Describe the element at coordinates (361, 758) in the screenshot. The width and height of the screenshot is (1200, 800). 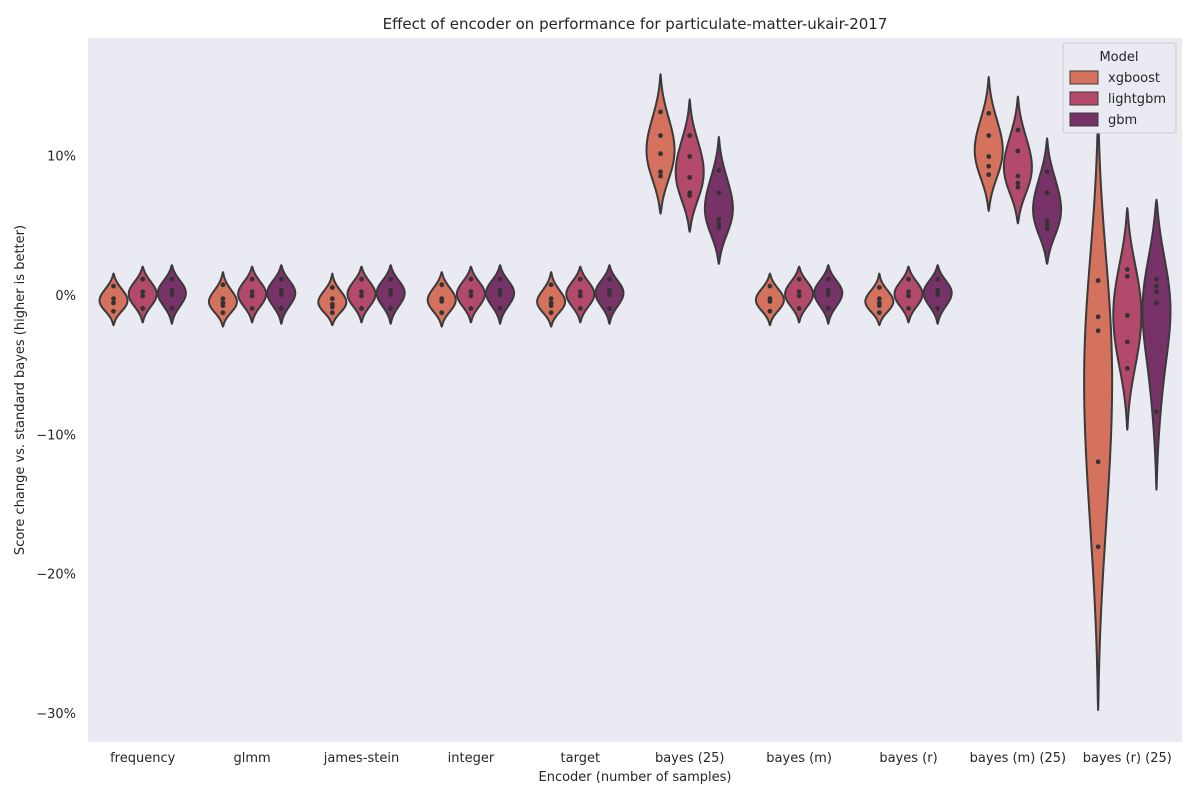
I see `x-tick-label: james-stein` at that location.